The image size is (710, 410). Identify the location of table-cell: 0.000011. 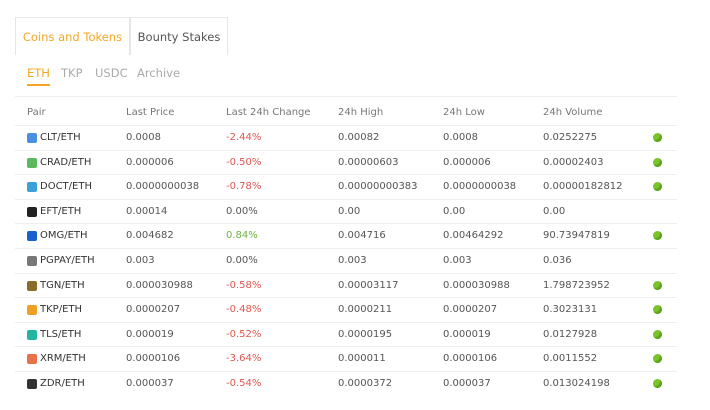
(362, 359).